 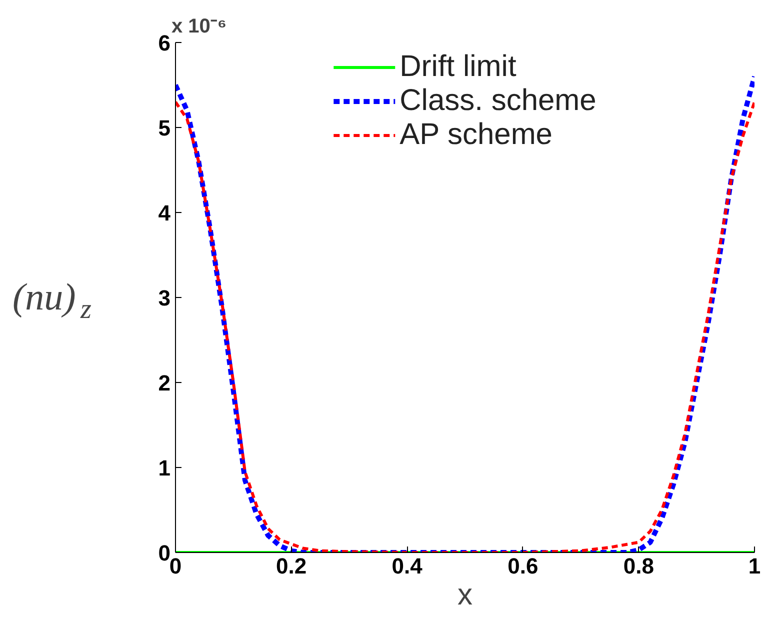 I want to click on y-tick-label: 4, so click(x=165, y=213).